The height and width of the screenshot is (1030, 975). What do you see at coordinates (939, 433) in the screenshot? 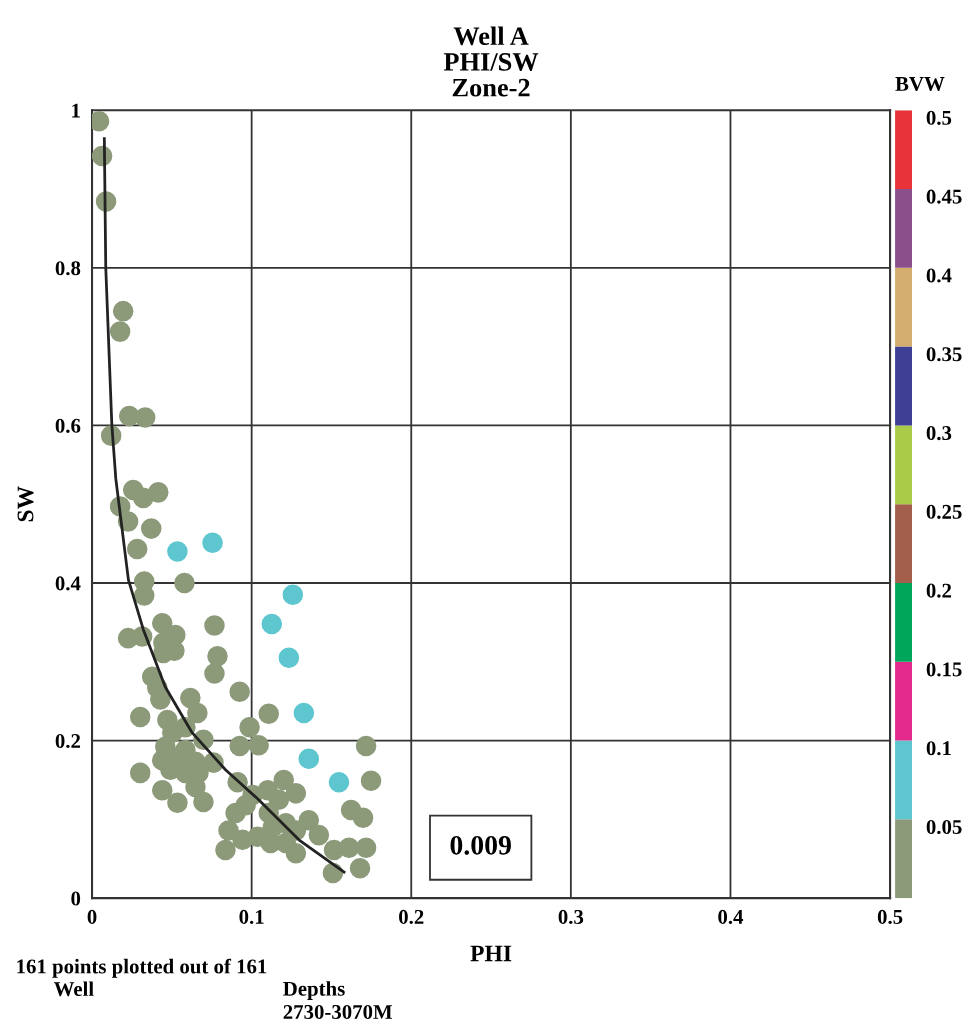
I see `color-bar-label: 0.3` at bounding box center [939, 433].